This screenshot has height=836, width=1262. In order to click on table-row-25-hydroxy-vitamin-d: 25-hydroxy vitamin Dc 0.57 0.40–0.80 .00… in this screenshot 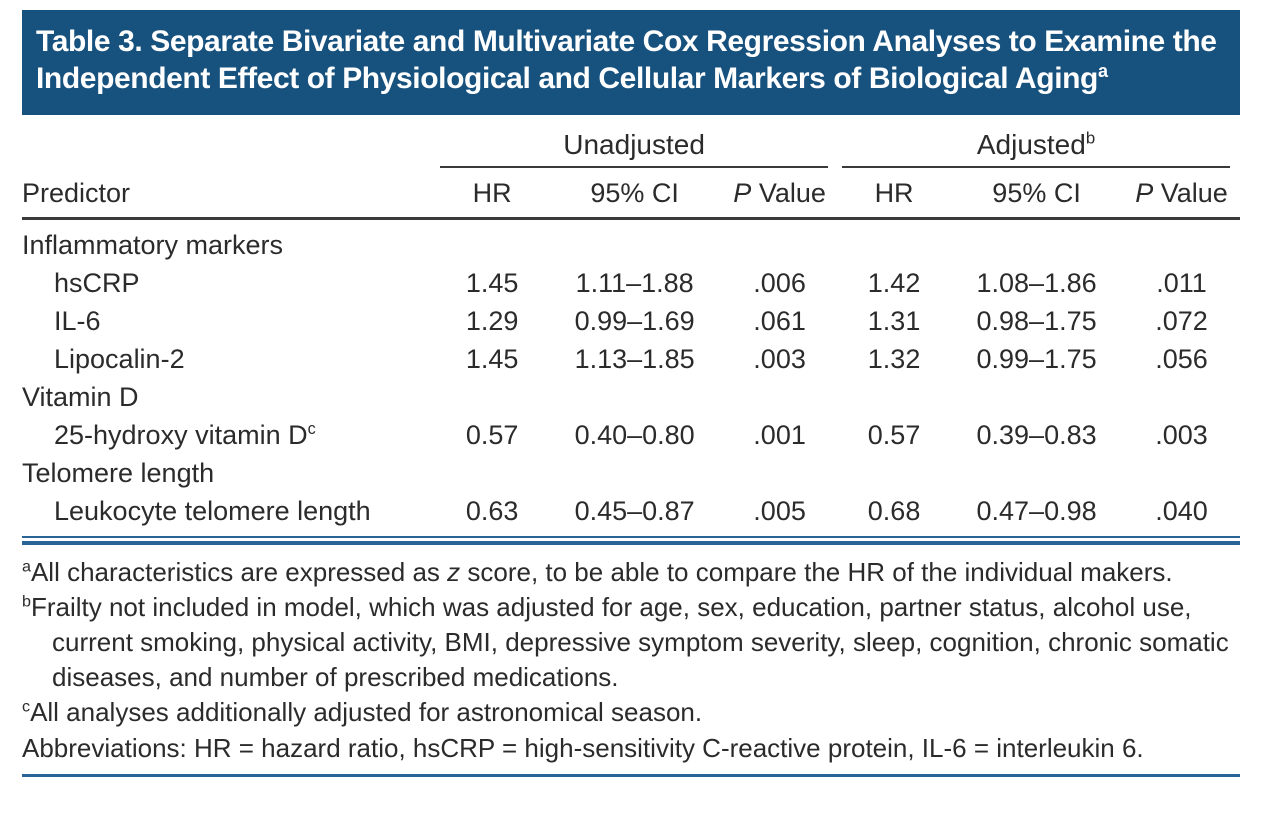, I will do `click(631, 435)`.